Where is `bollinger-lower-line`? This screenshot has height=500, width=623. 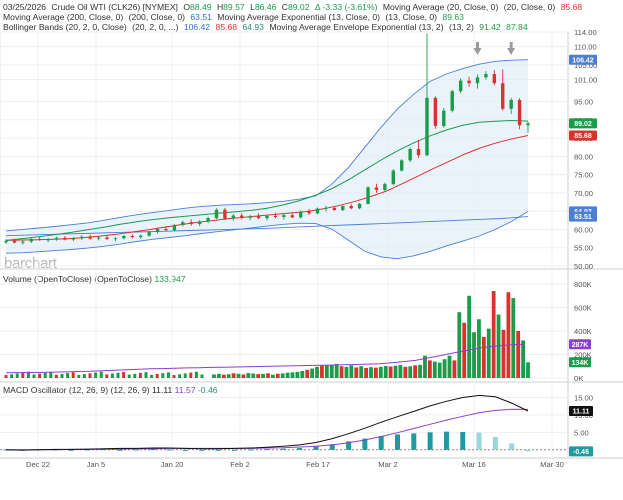 bollinger-lower-line is located at coordinates (267, 235).